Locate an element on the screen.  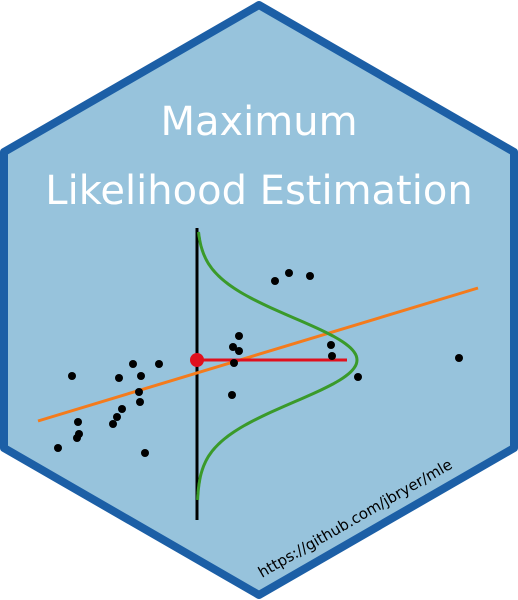
title-line-1: Maximum is located at coordinates (258, 122).